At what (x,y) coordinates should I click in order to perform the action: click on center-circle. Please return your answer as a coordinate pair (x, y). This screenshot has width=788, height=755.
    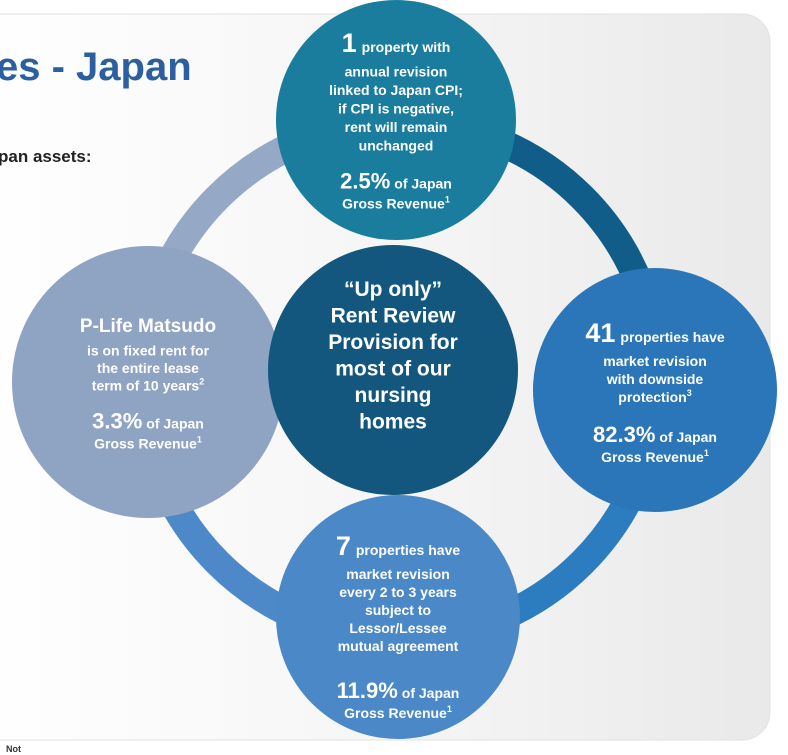
    Looking at the image, I should click on (393, 370).